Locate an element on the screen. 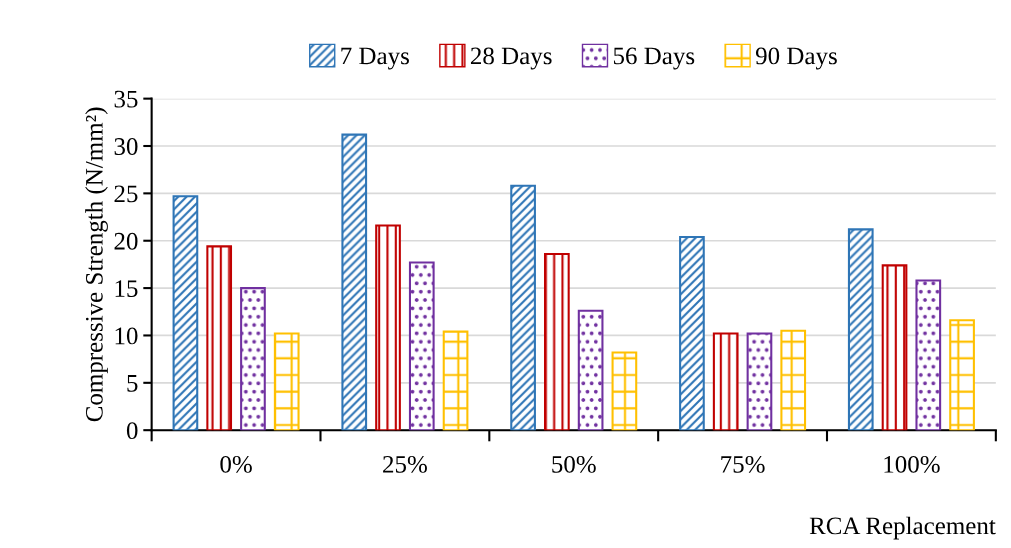  x-tick-label: 25% is located at coordinates (405, 464).